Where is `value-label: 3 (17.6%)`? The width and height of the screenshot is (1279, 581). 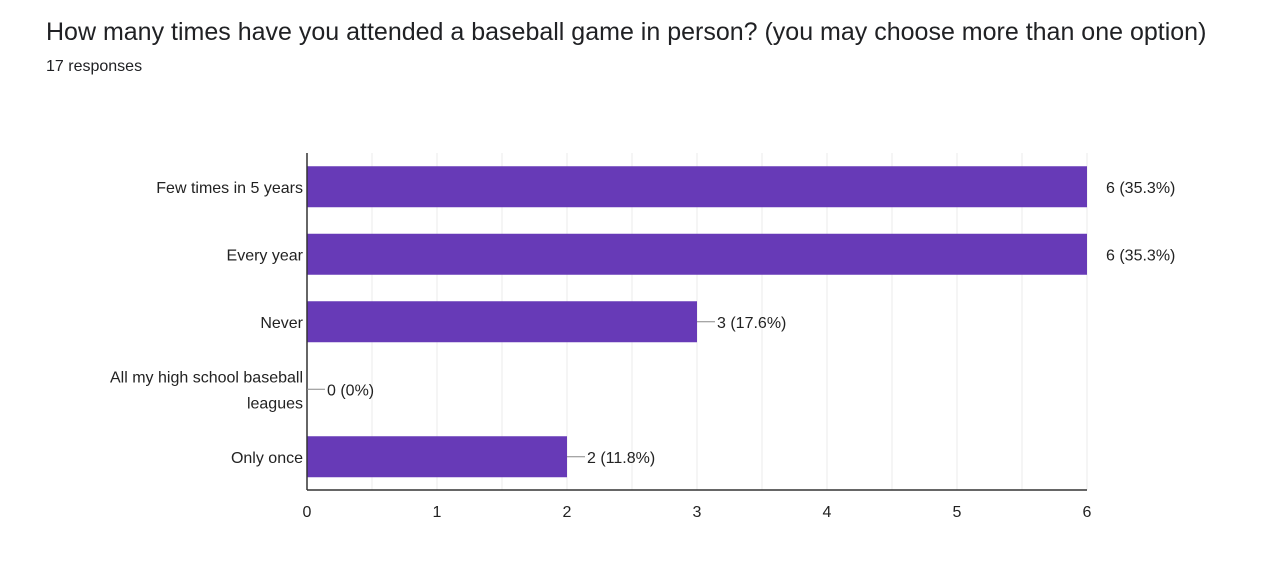
value-label: 3 (17.6%) is located at coordinates (751, 323).